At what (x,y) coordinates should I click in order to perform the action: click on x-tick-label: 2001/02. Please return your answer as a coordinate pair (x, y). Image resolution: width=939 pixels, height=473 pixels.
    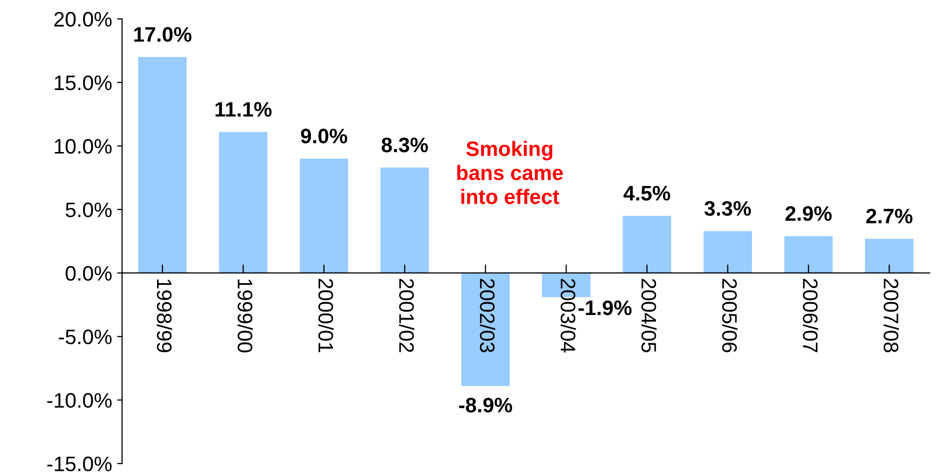
    Looking at the image, I should click on (406, 315).